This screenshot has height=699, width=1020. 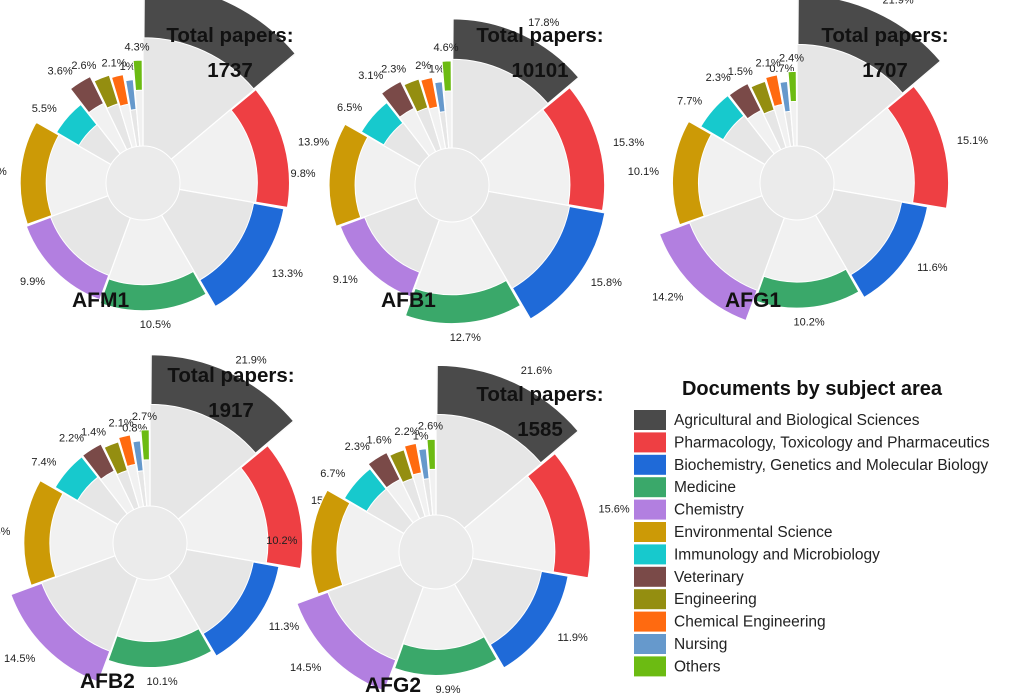 What do you see at coordinates (809, 323) in the screenshot?
I see `data-label: 10.2%` at bounding box center [809, 323].